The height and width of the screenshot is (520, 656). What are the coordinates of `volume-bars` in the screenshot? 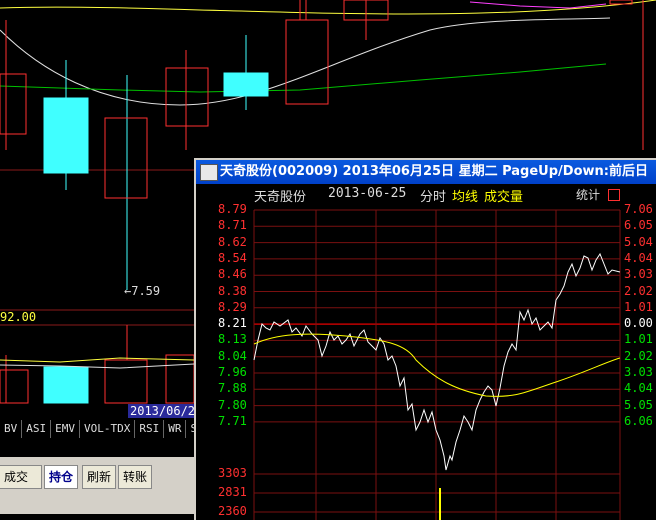 It's located at (97, 364).